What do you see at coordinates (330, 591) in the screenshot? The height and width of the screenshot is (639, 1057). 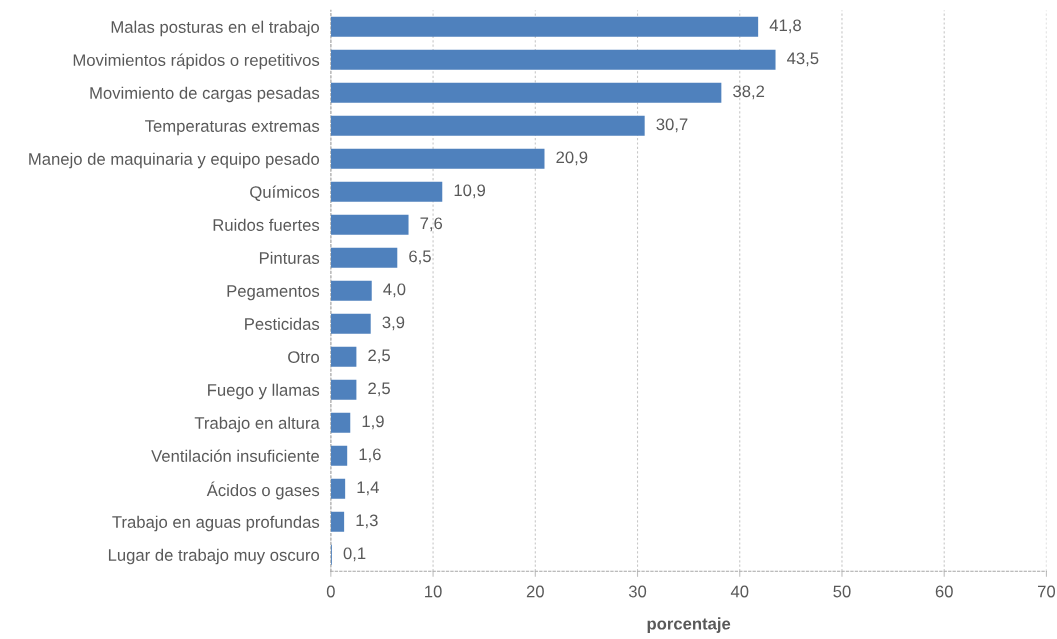 I see `x-tick-label: 0` at bounding box center [330, 591].